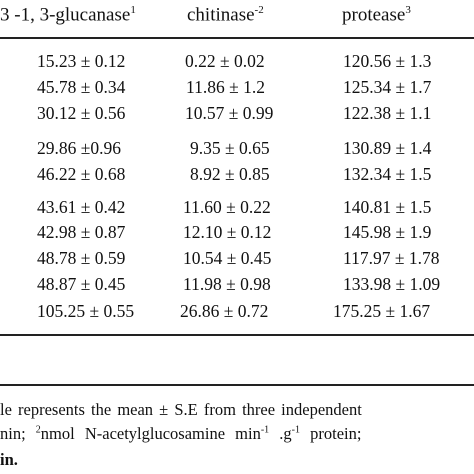 The height and width of the screenshot is (474, 474). What do you see at coordinates (387, 61) in the screenshot?
I see `cell-protease: 120.56 ± 1.3` at bounding box center [387, 61].